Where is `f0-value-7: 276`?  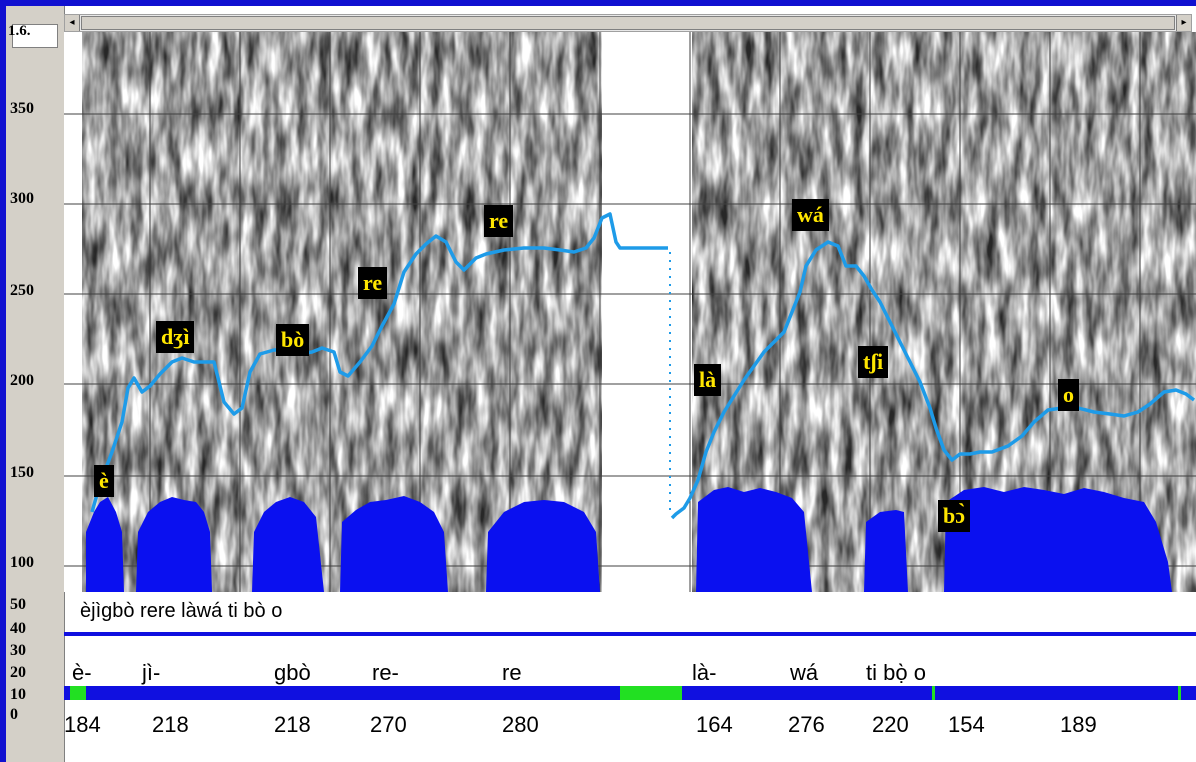 f0-value-7: 276 is located at coordinates (806, 724).